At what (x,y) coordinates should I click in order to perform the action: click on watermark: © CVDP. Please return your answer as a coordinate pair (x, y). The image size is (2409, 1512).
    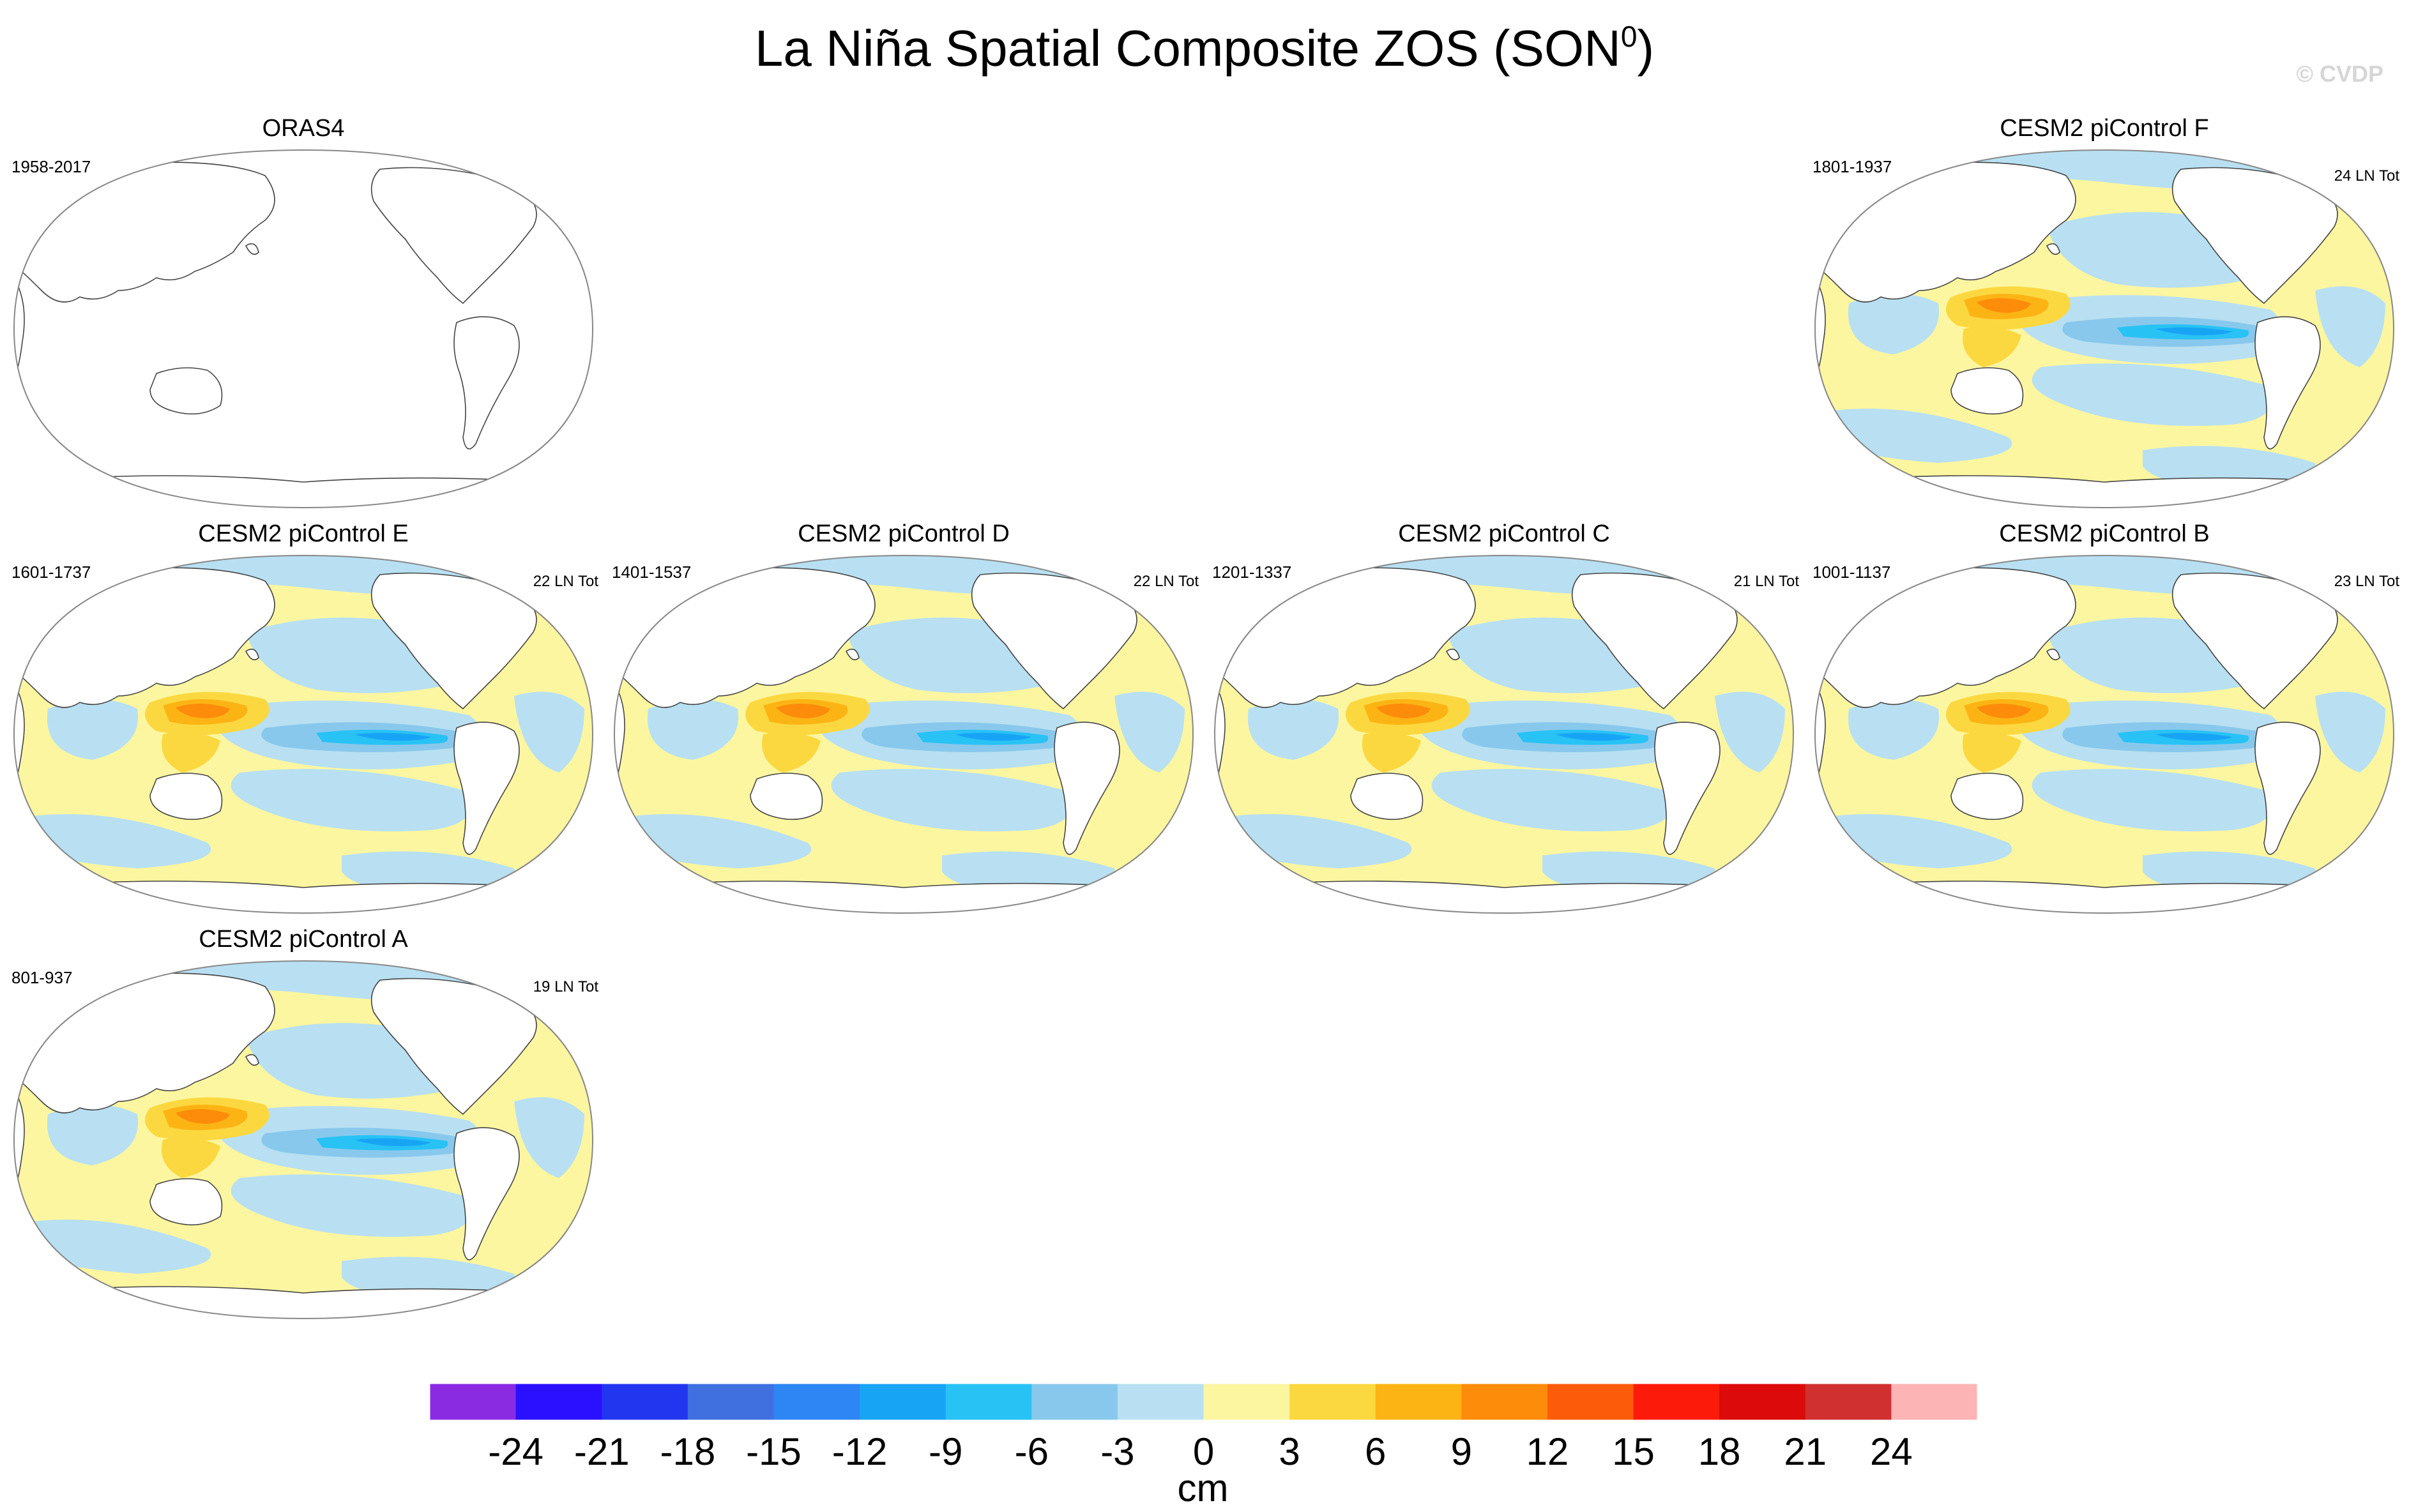
    Looking at the image, I should click on (2339, 74).